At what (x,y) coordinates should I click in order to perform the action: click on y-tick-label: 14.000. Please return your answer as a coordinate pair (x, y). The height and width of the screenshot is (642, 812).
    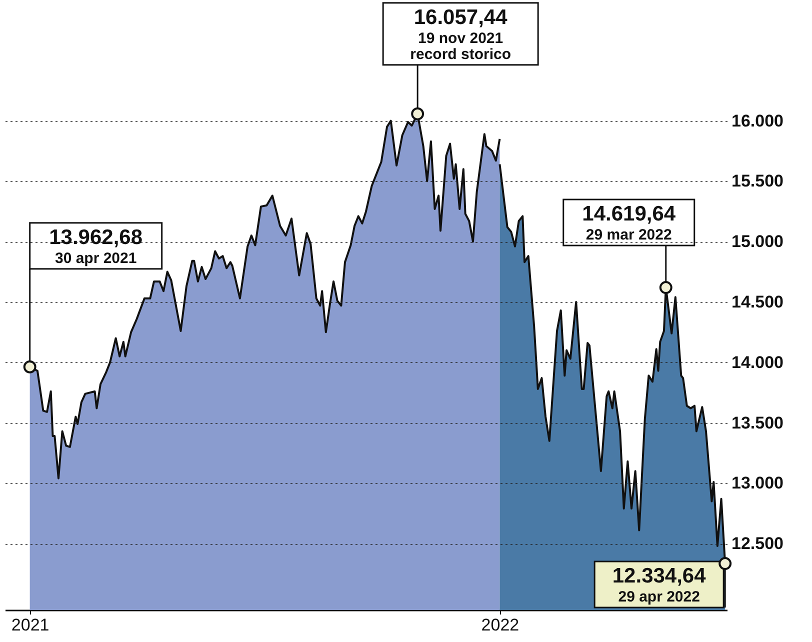
    Looking at the image, I should click on (758, 362).